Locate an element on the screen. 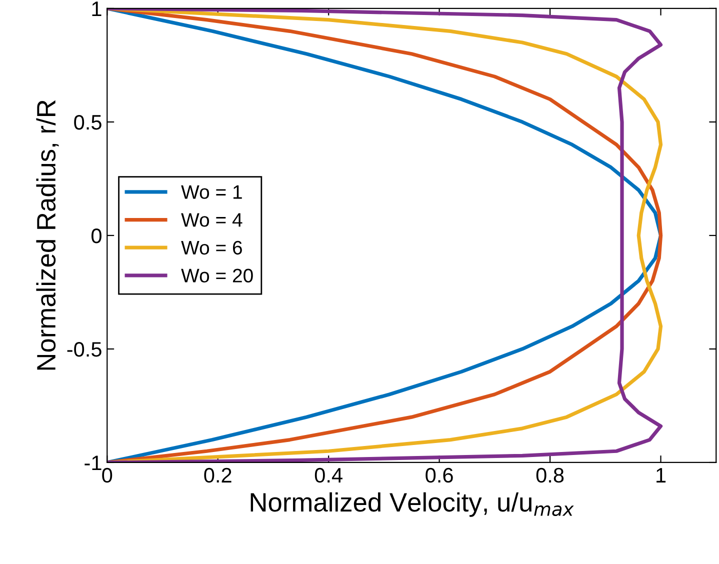 Image resolution: width=719 pixels, height=564 pixels. x-tick-label: 1 is located at coordinates (661, 475).